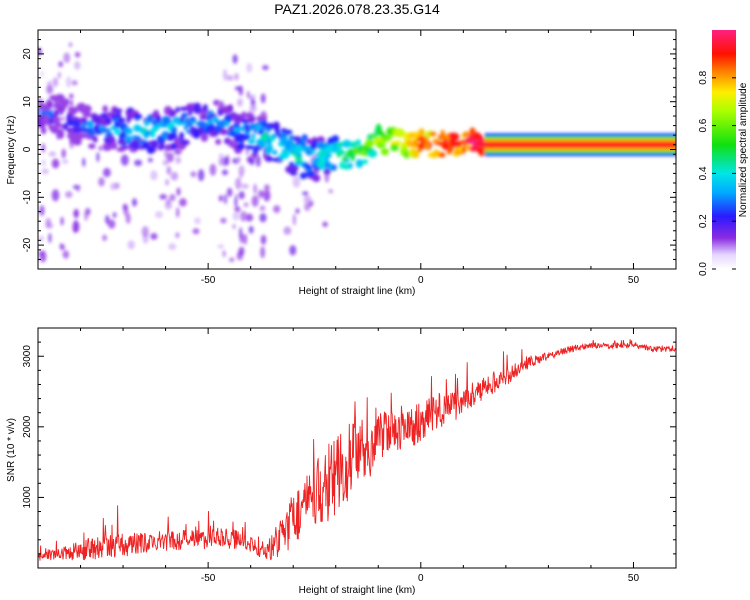 The height and width of the screenshot is (600, 750). What do you see at coordinates (703, 221) in the screenshot?
I see `colorbar-tick-label: 0.2` at bounding box center [703, 221].